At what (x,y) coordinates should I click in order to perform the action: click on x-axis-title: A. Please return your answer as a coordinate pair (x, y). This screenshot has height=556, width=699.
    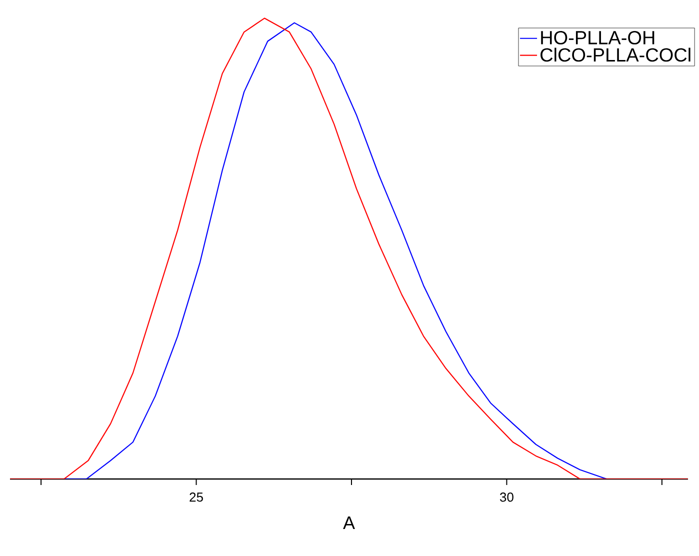
    Looking at the image, I should click on (349, 522).